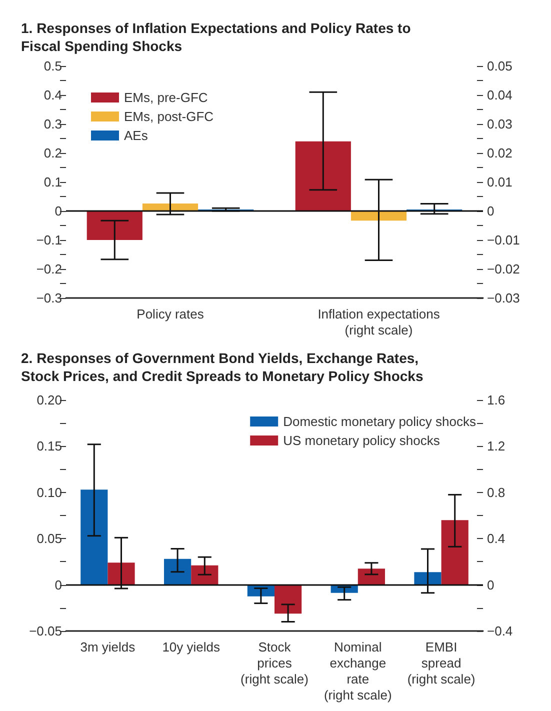 Image resolution: width=551 pixels, height=711 pixels. I want to click on legend-label: US monetary policy shocks, so click(361, 440).